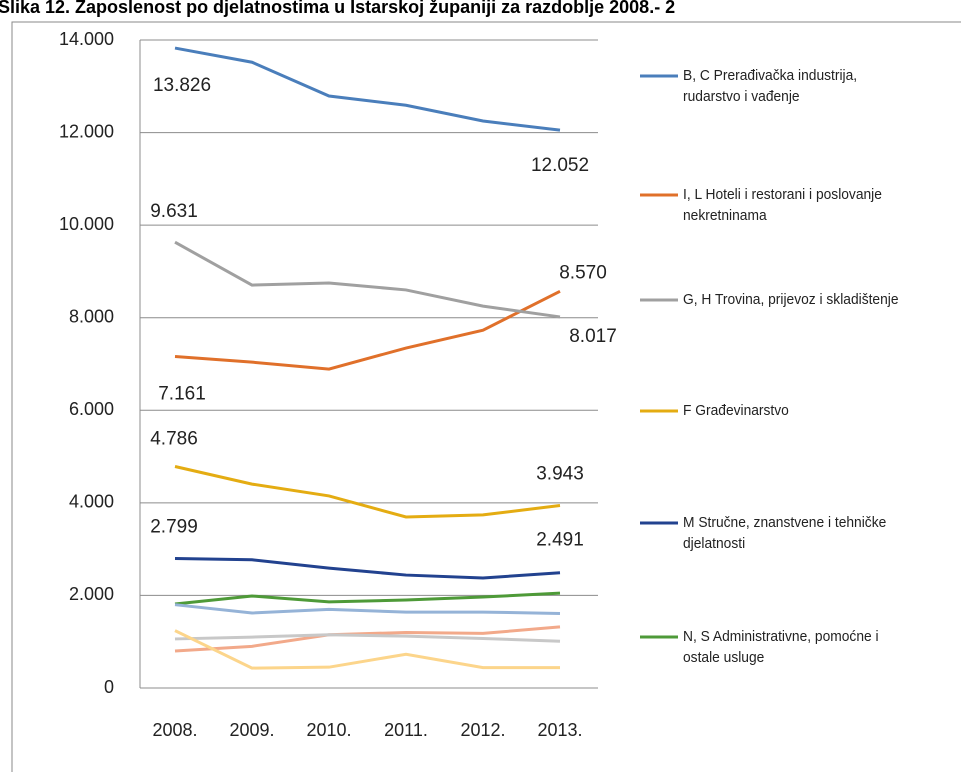  Describe the element at coordinates (182, 394) in the screenshot. I see `data-label: 7.161` at that location.